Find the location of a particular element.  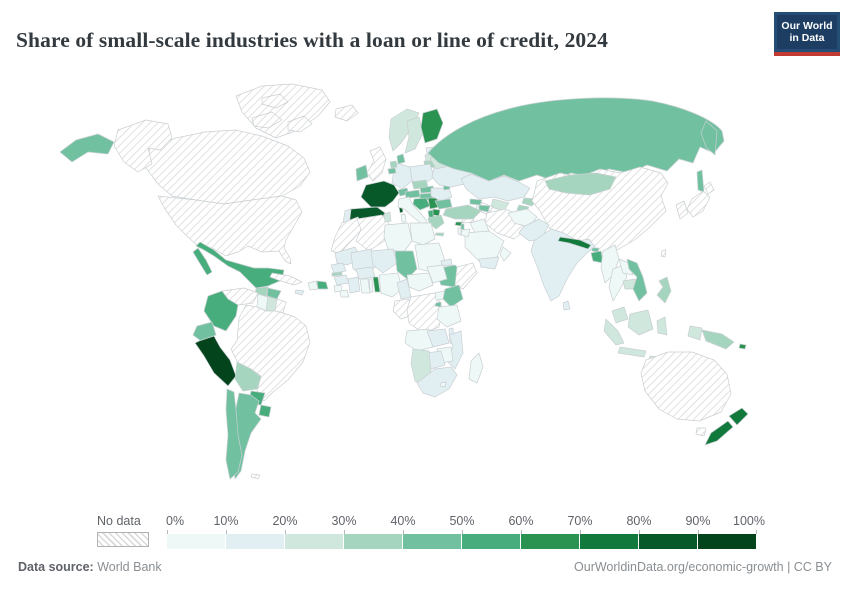

country-rwanda is located at coordinates (438, 304).